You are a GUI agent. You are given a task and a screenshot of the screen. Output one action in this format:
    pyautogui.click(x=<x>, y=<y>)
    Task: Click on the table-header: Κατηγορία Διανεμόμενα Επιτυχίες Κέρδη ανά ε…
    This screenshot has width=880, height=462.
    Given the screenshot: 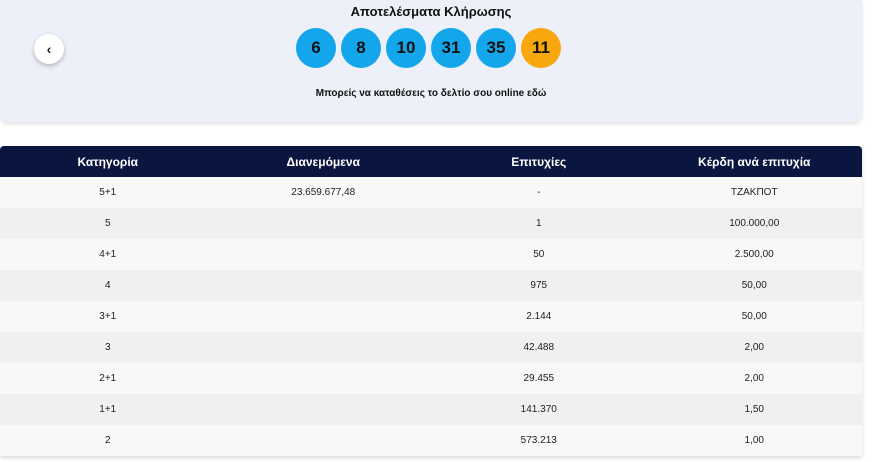 What is the action you would take?
    pyautogui.click(x=431, y=161)
    